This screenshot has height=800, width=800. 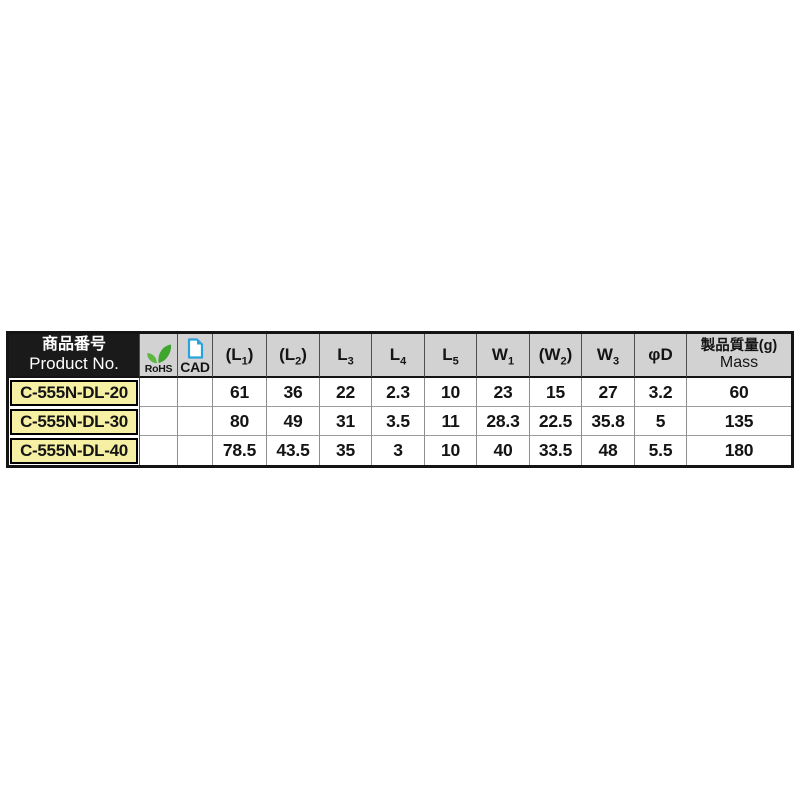 What do you see at coordinates (739, 345) in the screenshot?
I see `mass-header-jp: 製品質量(g)` at bounding box center [739, 345].